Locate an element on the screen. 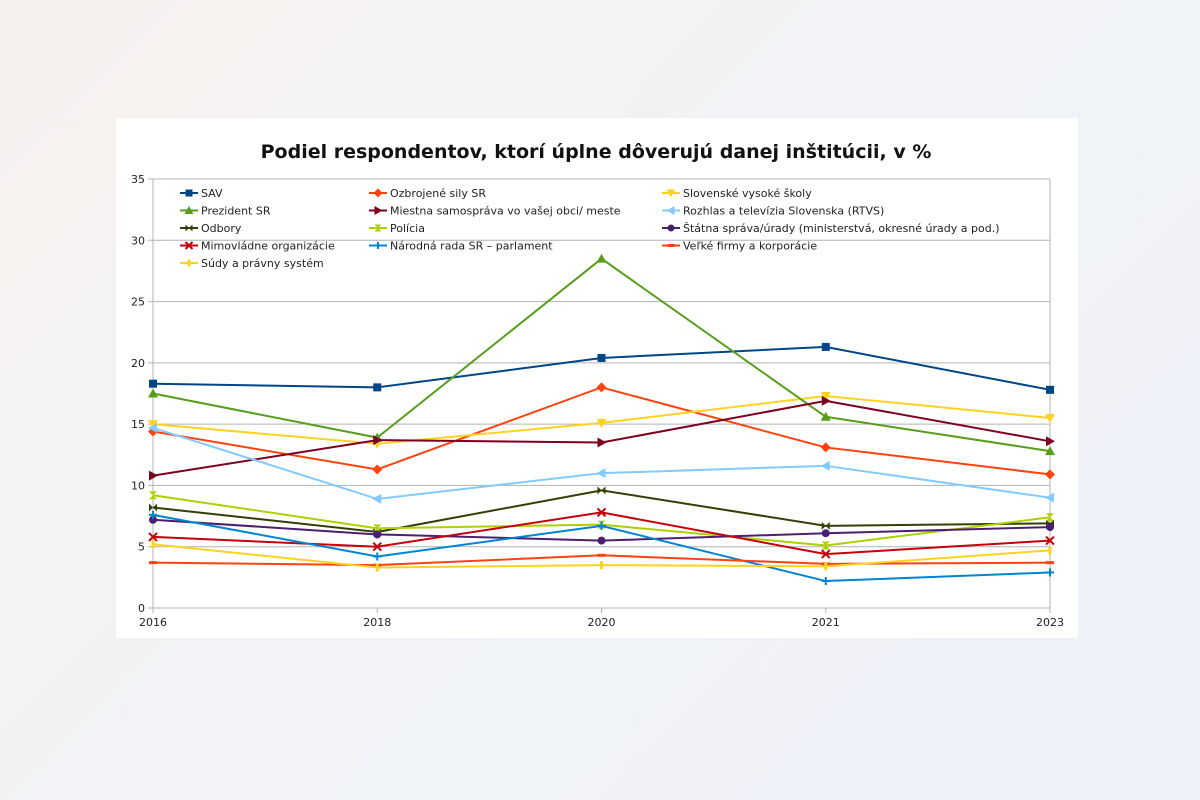 The height and width of the screenshot is (800, 1200). legend-label: Prezident SR is located at coordinates (236, 211).